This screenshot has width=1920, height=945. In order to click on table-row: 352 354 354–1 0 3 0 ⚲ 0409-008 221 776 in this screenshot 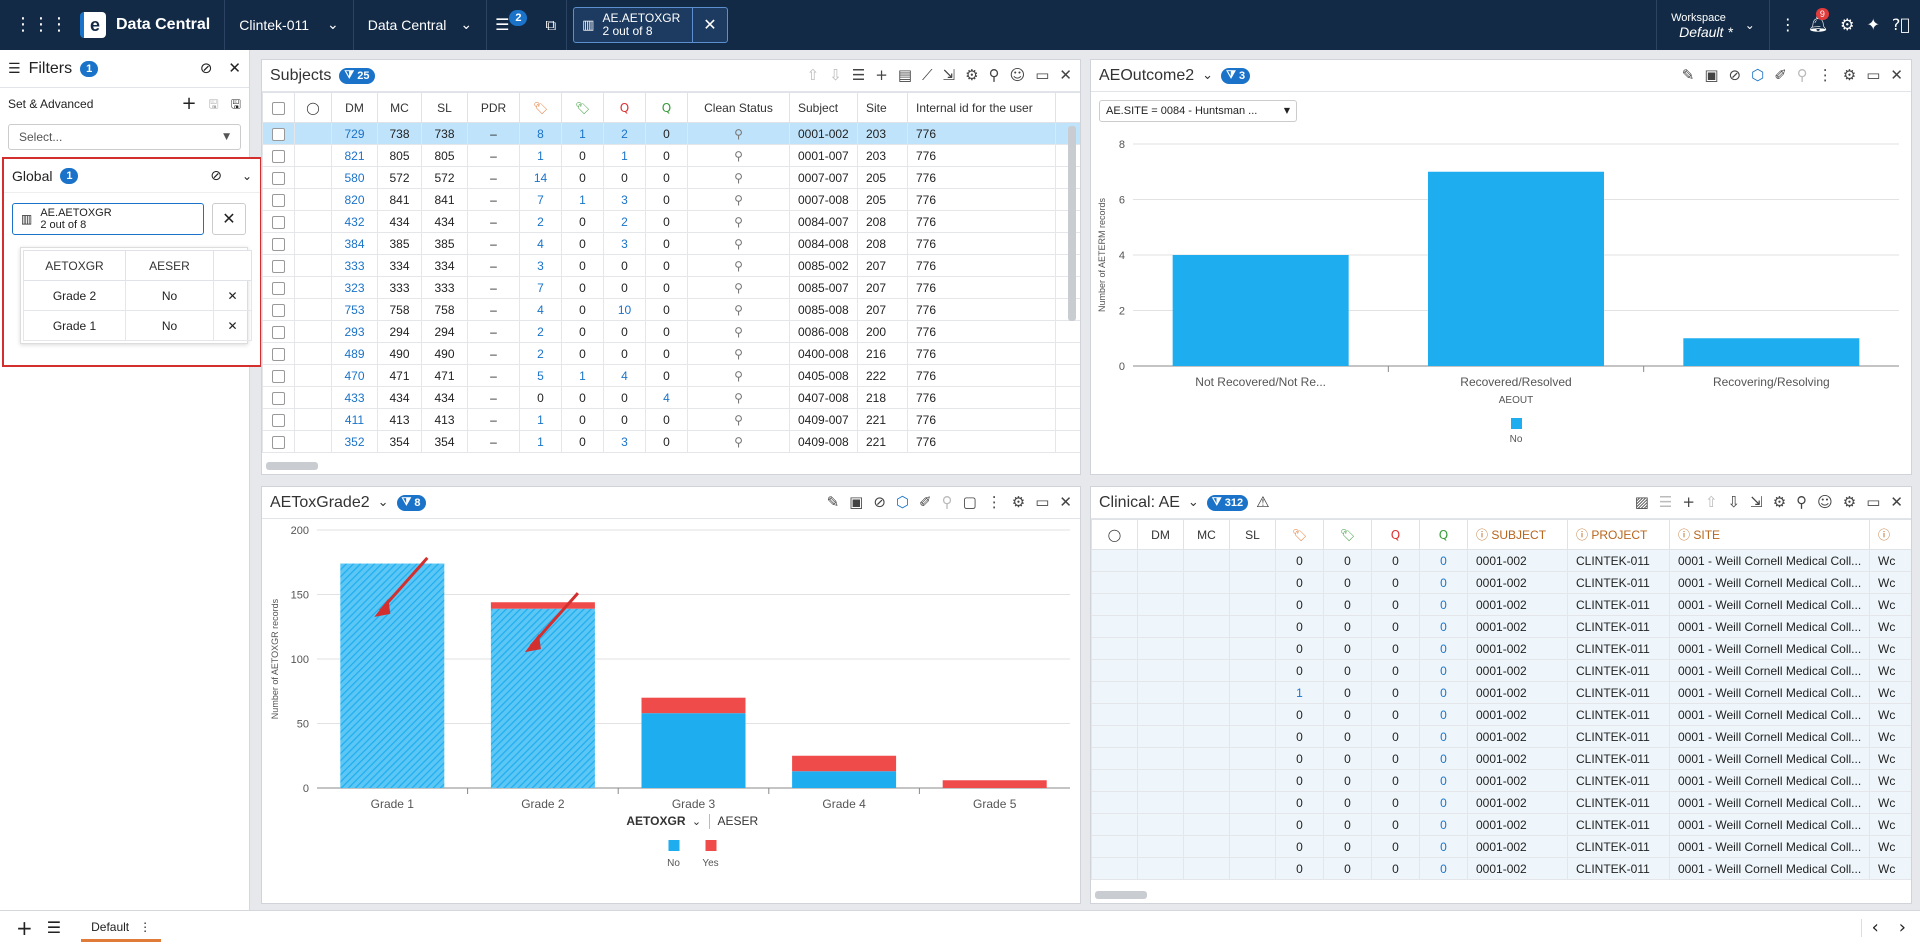, I will do `click(671, 441)`.